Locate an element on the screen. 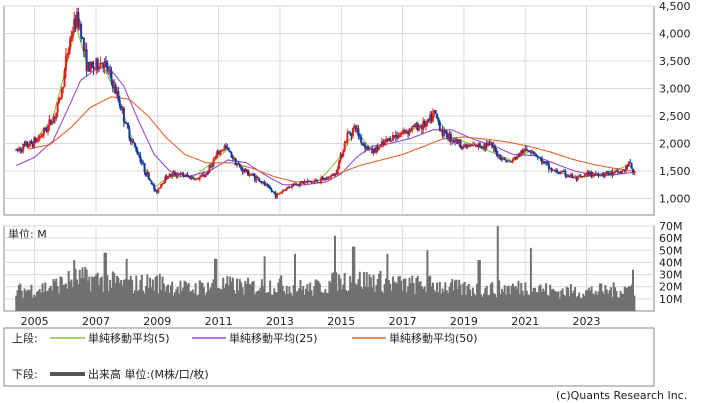  volume-y-tick-label: 50M is located at coordinates (671, 250).